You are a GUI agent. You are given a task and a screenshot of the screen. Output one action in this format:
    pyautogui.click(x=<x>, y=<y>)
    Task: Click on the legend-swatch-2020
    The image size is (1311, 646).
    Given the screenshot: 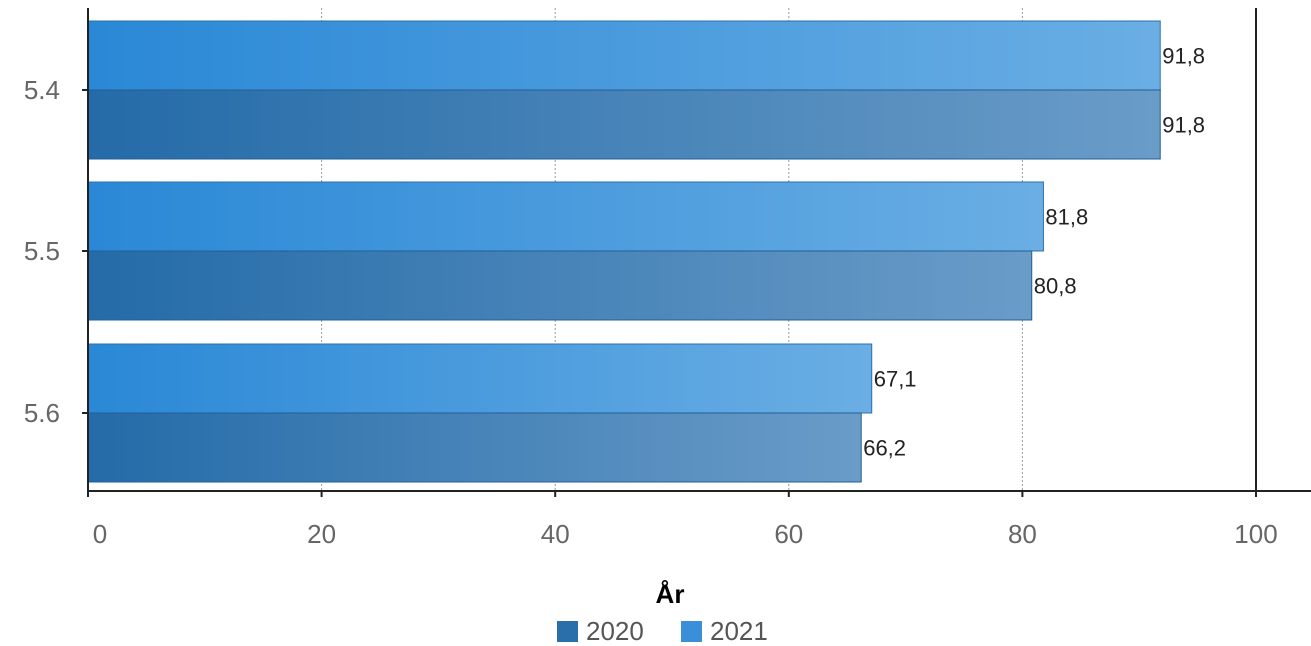 What is the action you would take?
    pyautogui.click(x=567, y=631)
    